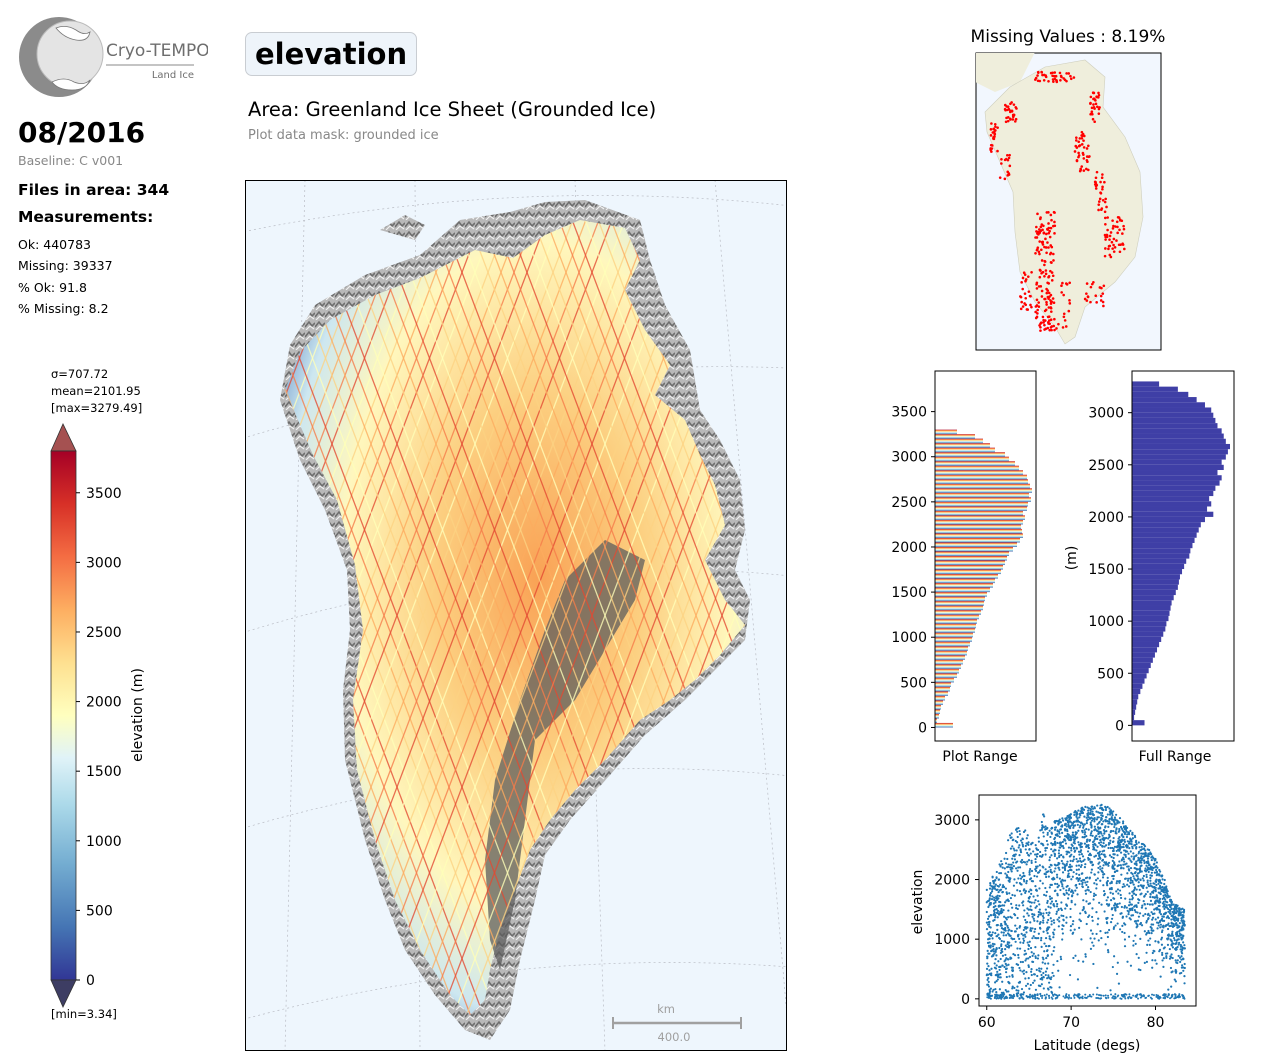  I want to click on colorbar-min-extend, so click(63, 993).